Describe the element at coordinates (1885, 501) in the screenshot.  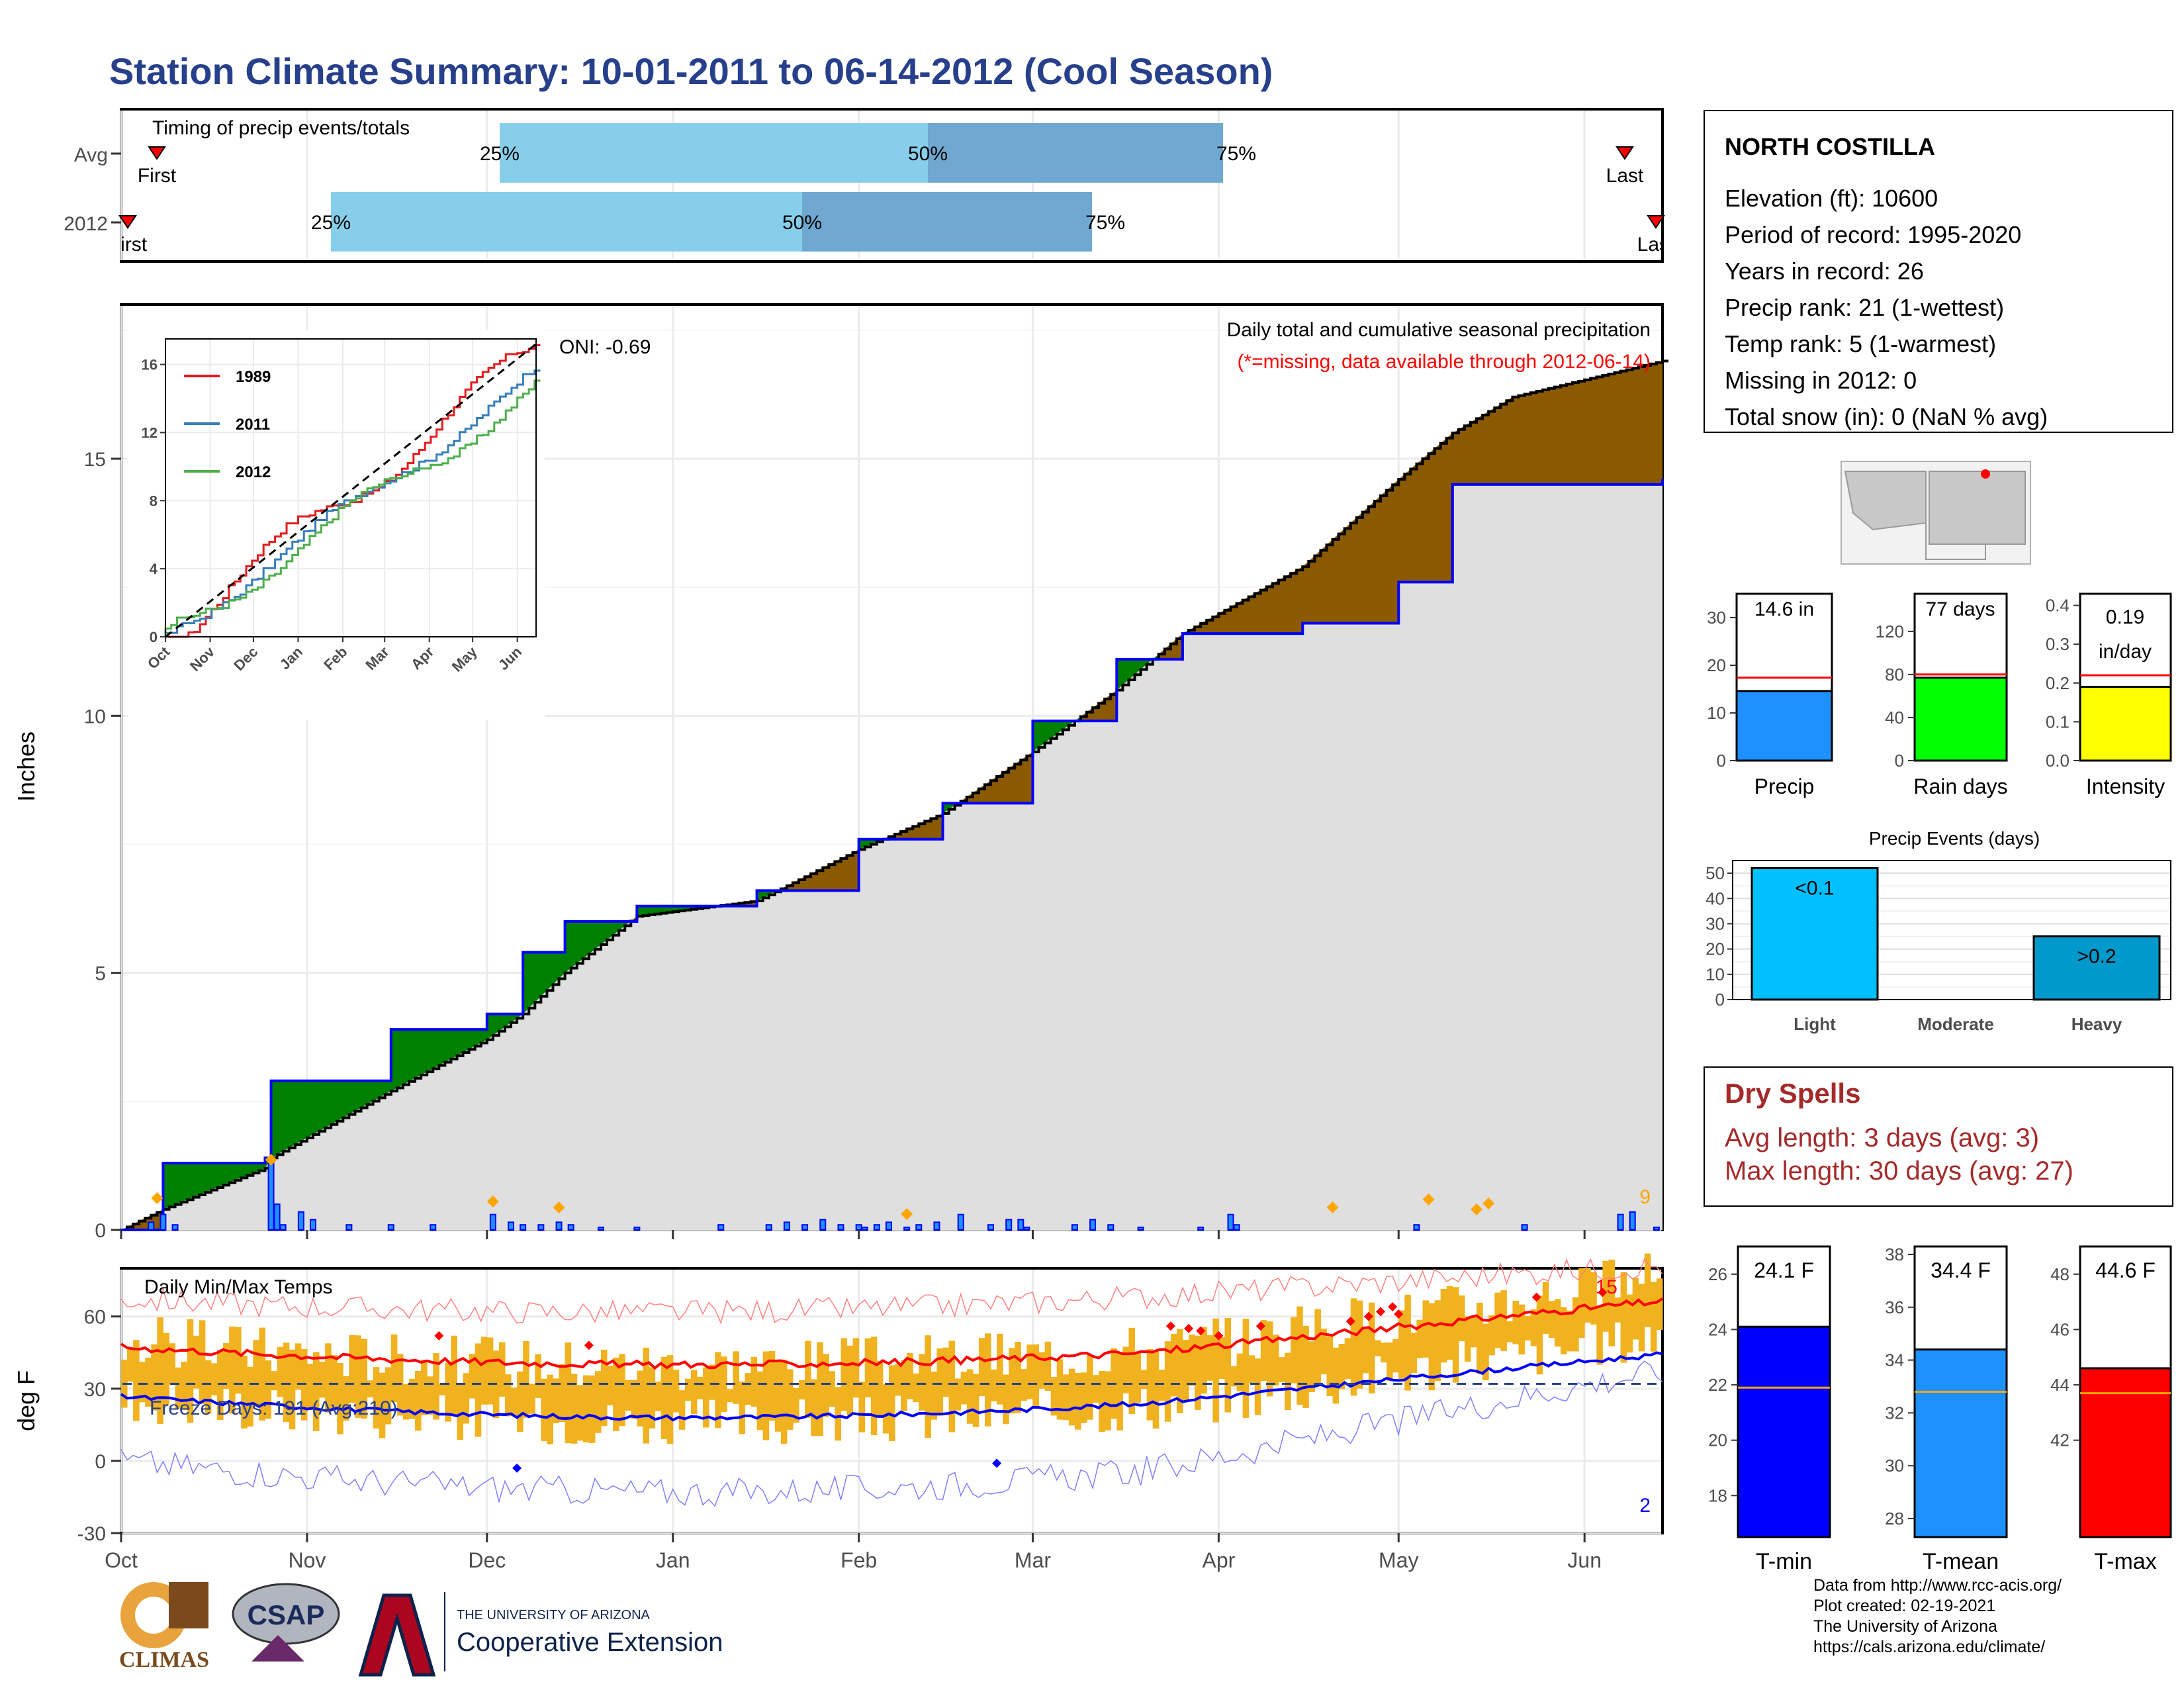
I see `map-state` at that location.